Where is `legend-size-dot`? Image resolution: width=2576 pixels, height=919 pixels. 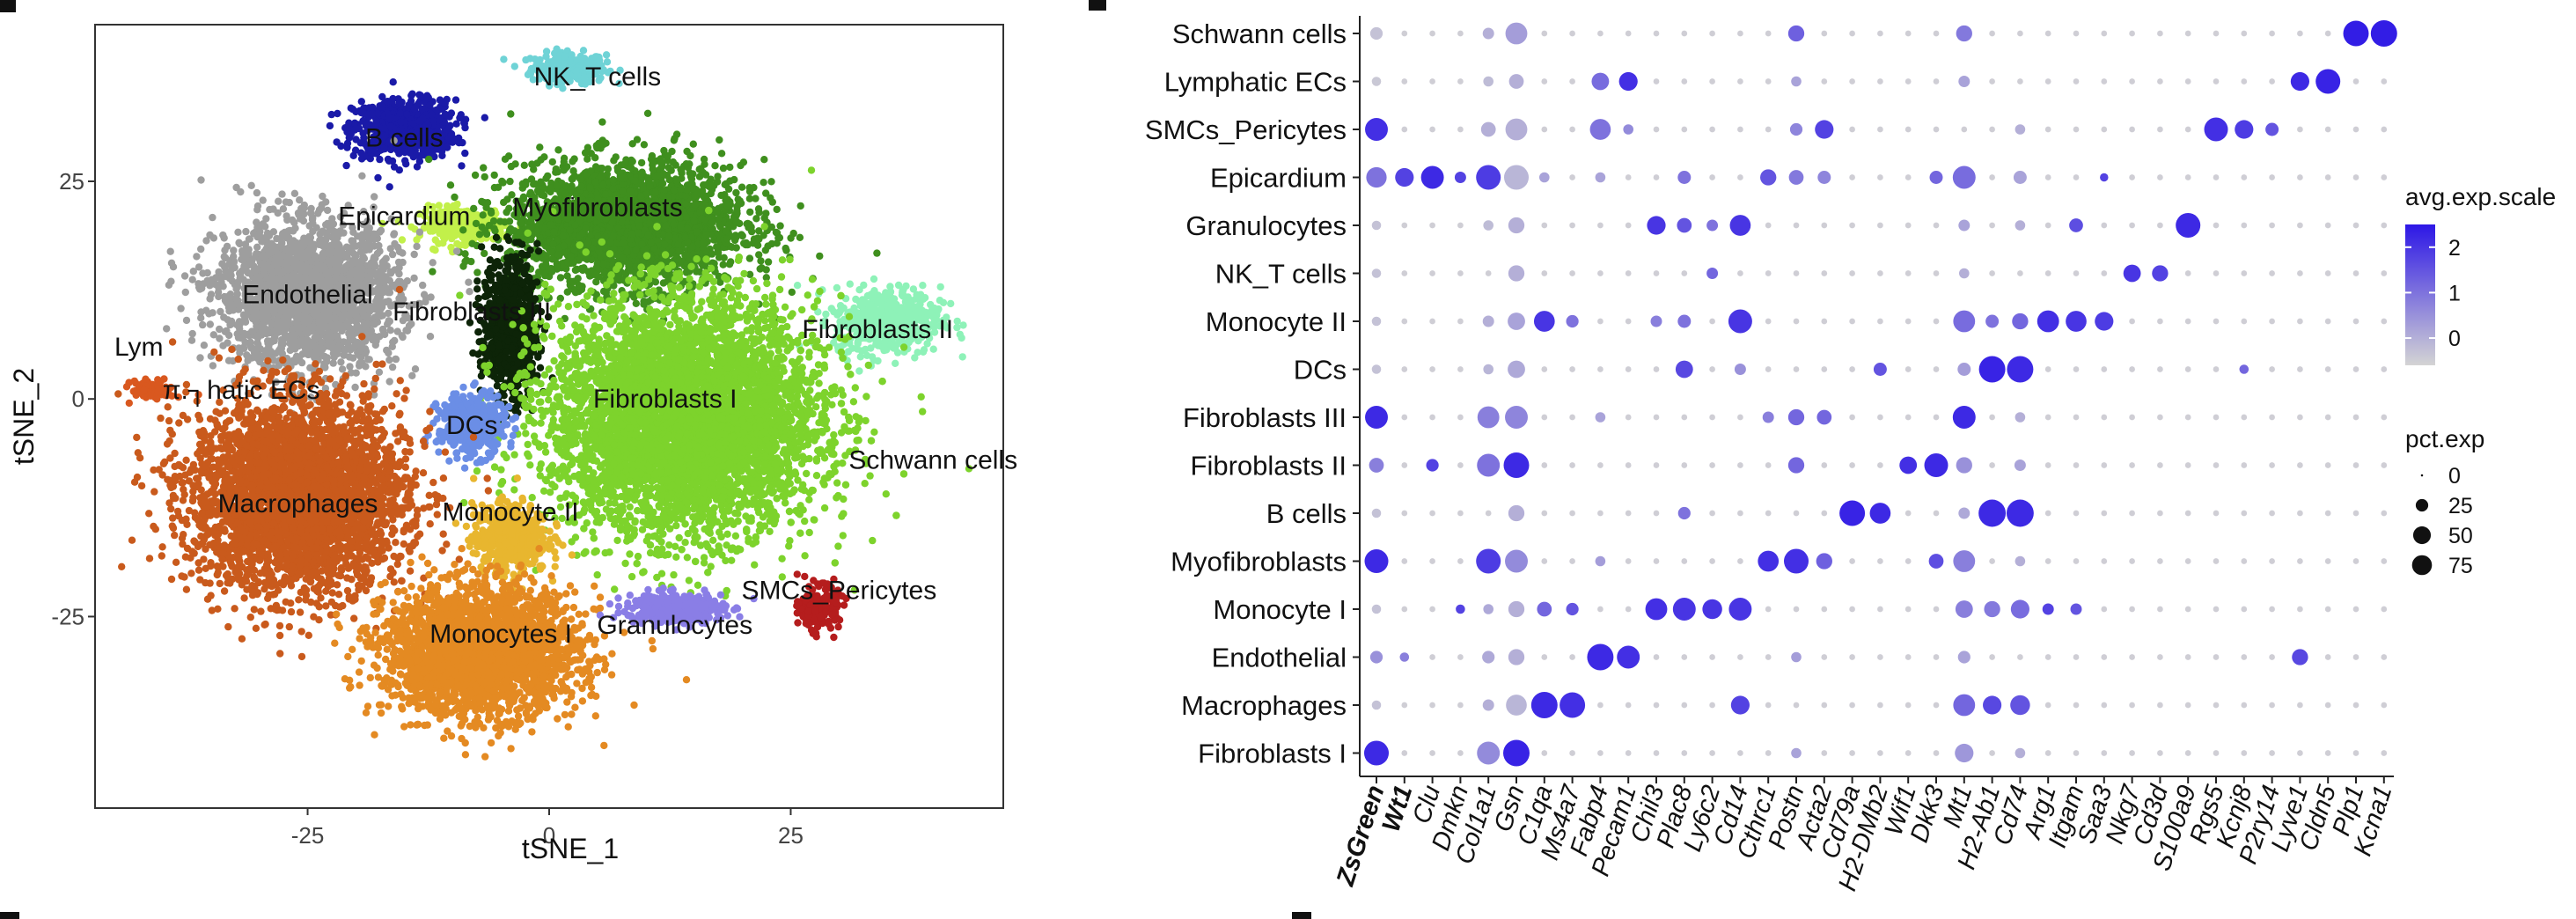 legend-size-dot is located at coordinates (2422, 475).